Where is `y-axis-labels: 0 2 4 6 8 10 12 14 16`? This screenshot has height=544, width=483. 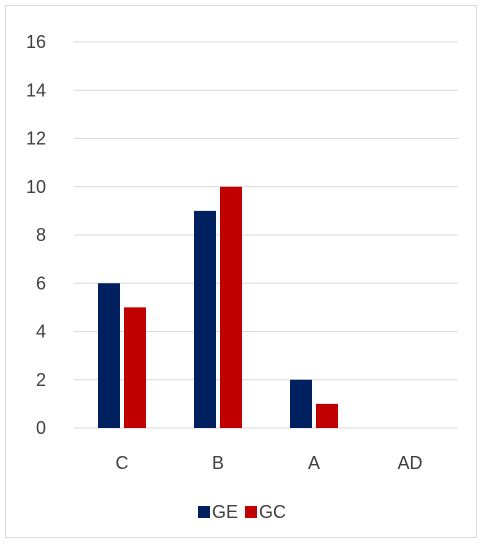
y-axis-labels: 0 2 4 6 8 10 12 14 16 is located at coordinates (36, 235).